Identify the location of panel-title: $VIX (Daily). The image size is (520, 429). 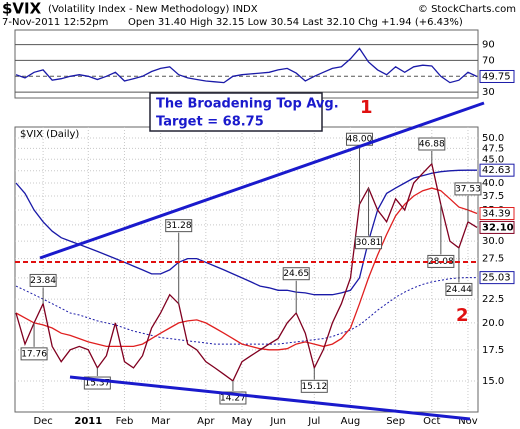
(49, 134).